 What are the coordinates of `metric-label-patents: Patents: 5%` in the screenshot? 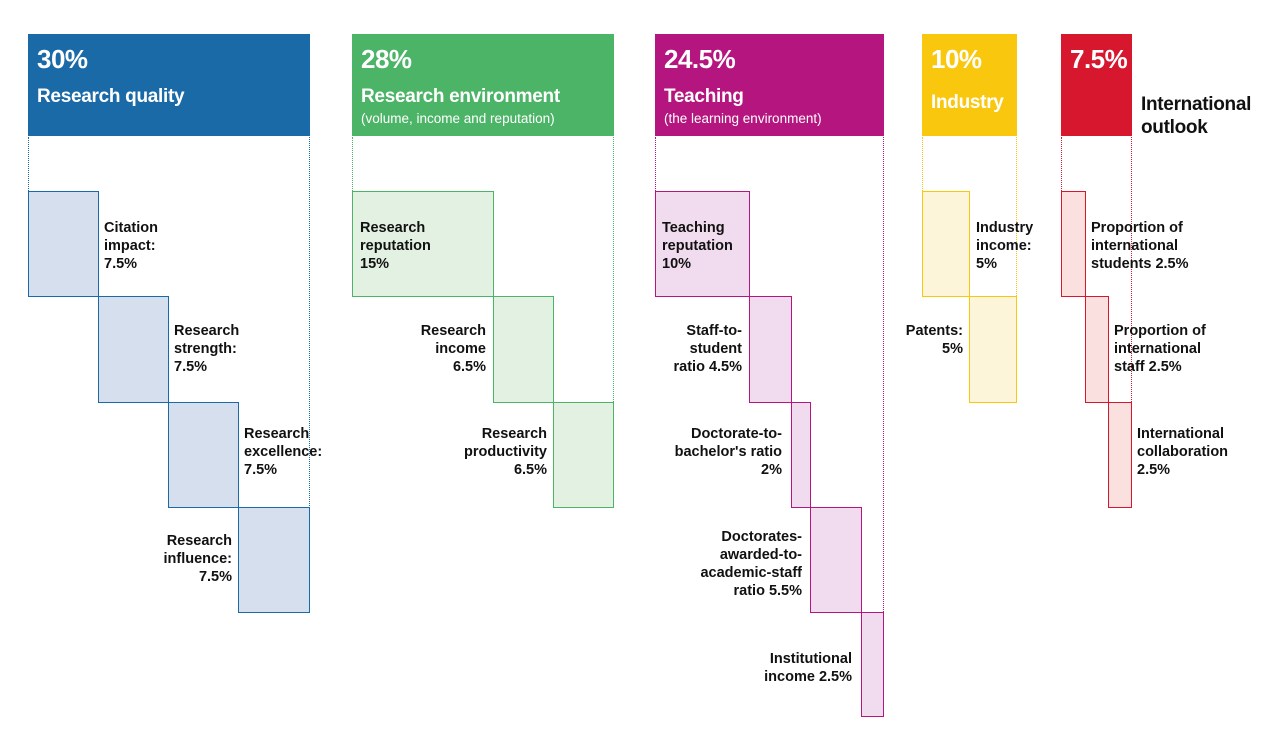 It's located at (934, 340).